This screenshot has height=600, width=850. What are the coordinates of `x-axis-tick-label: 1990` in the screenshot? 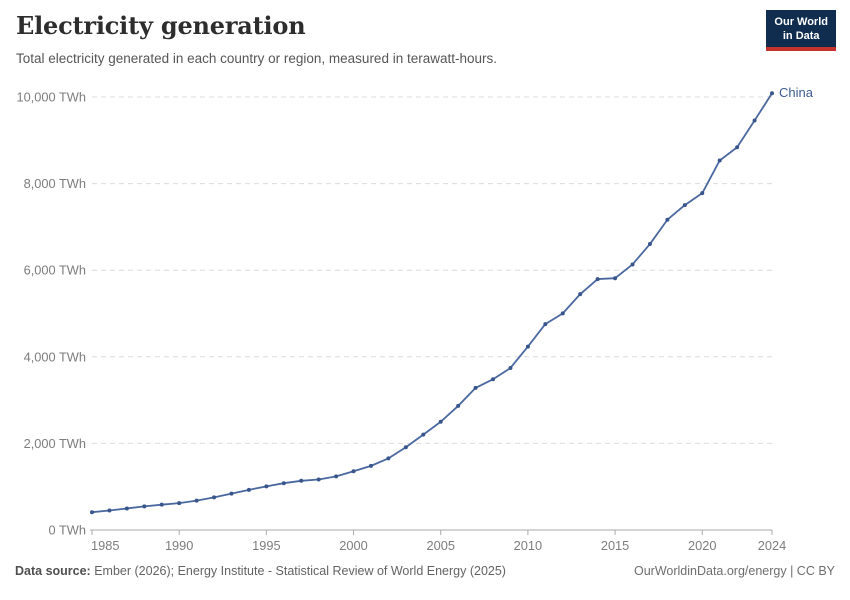 It's located at (179, 545).